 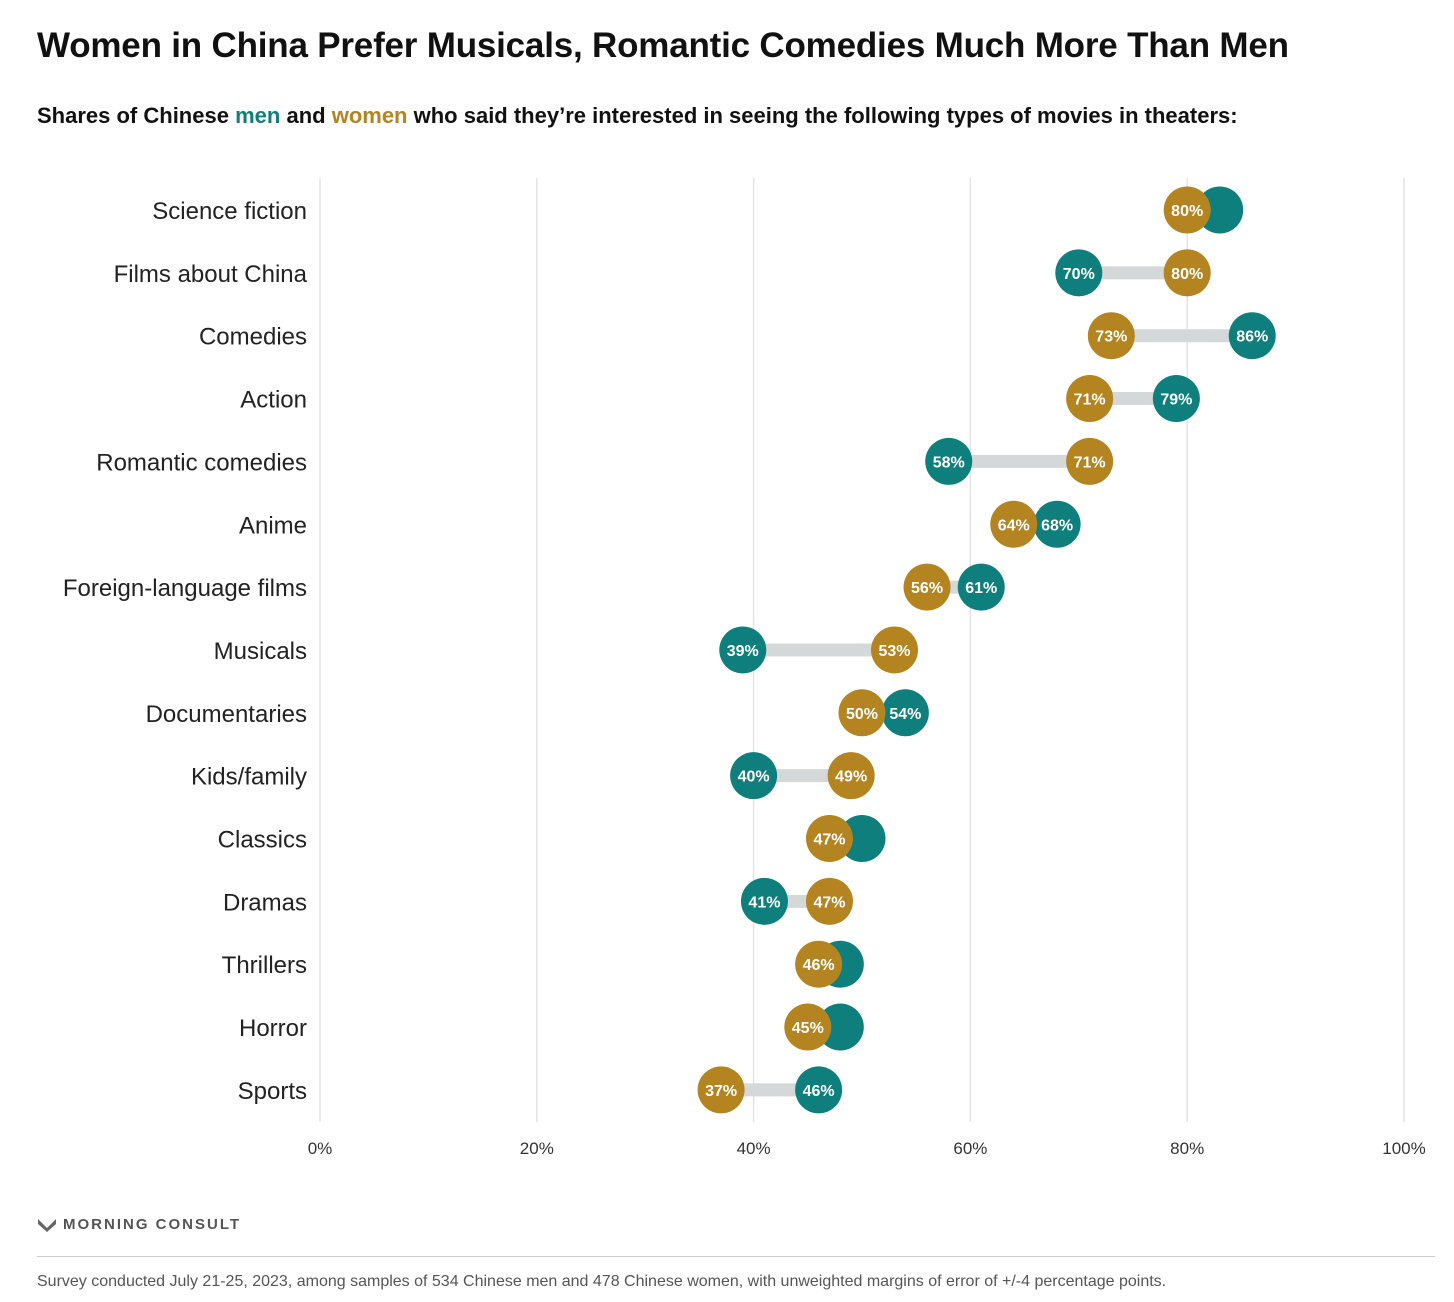 I want to click on women-value-label: 73%, so click(x=1111, y=337).